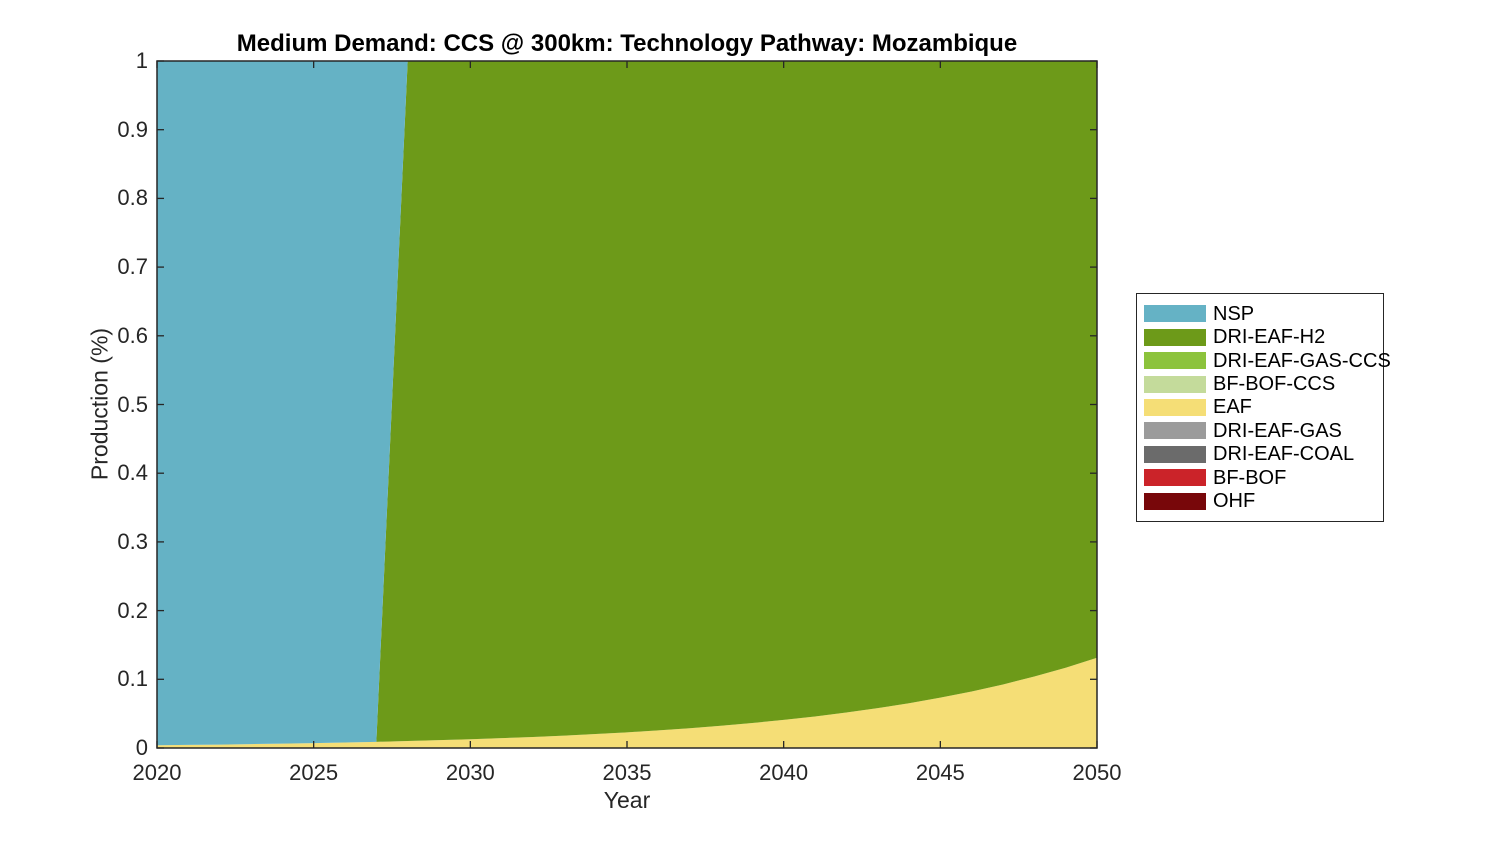 The image size is (1500, 844). What do you see at coordinates (132, 541) in the screenshot?
I see `y-tick-label: 0.3` at bounding box center [132, 541].